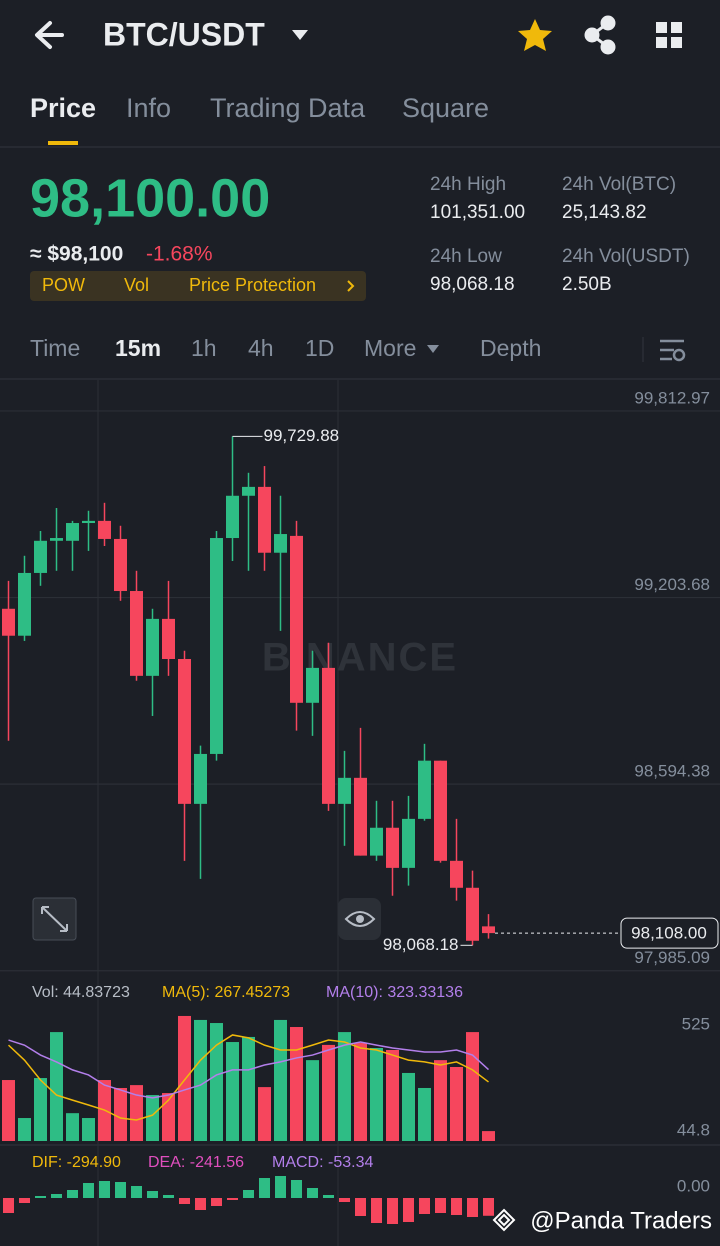  Describe the element at coordinates (81, 992) in the screenshot. I see `volume-legend: Vol: 44.83723` at that location.